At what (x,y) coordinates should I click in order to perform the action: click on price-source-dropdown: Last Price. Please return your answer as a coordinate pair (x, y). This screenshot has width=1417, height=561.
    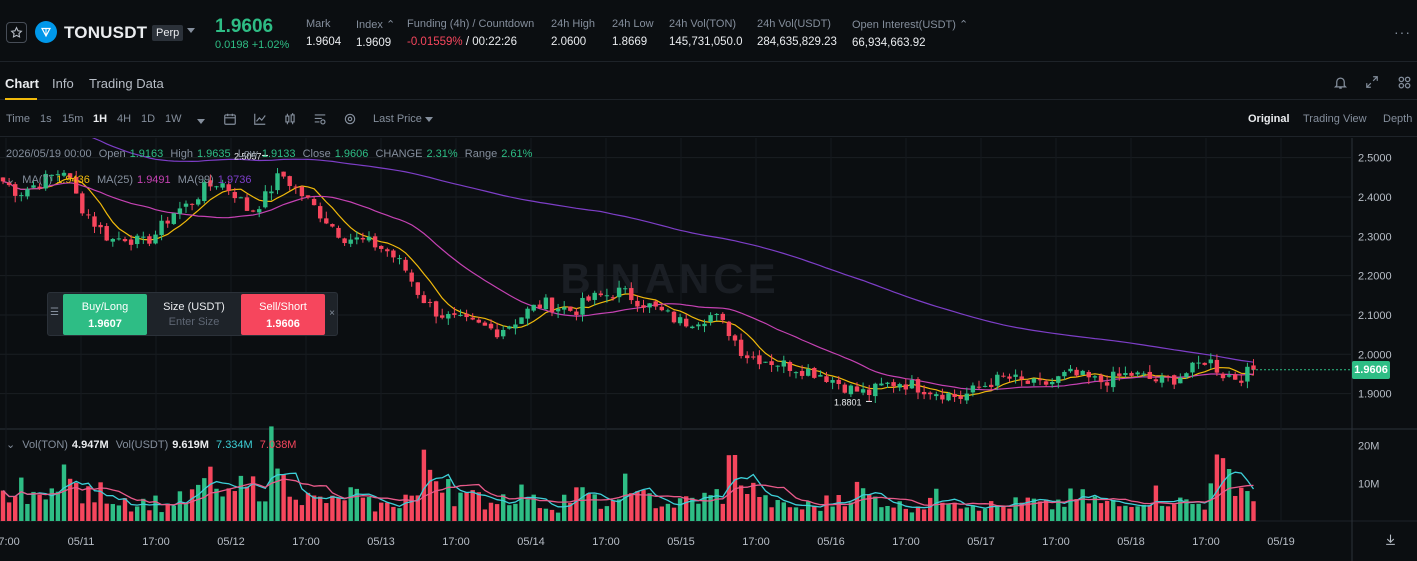
    Looking at the image, I should click on (403, 119).